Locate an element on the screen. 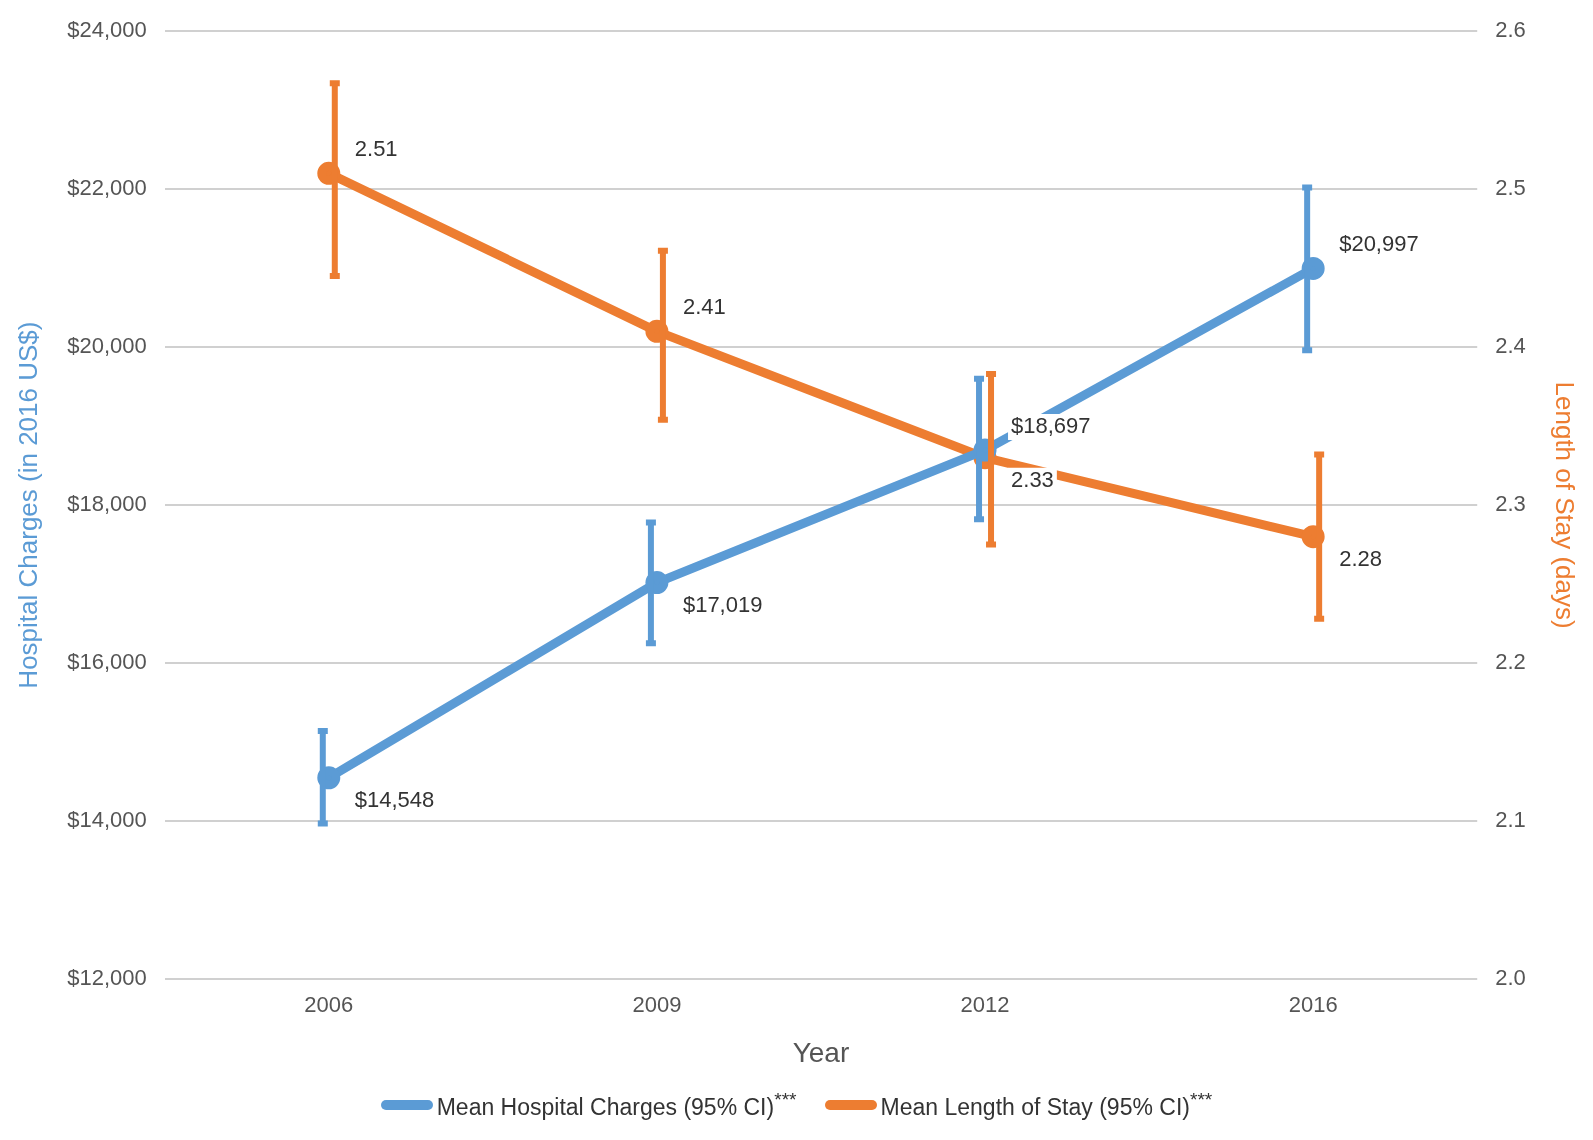  x-axis-title: Year is located at coordinates (821, 1052).